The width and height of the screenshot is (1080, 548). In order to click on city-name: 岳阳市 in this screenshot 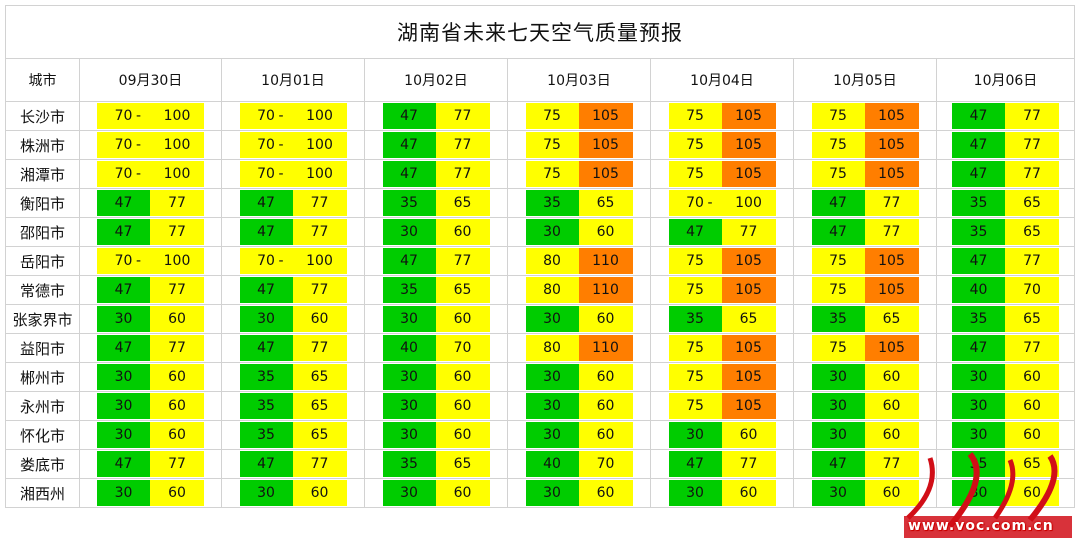, I will do `click(42, 261)`.